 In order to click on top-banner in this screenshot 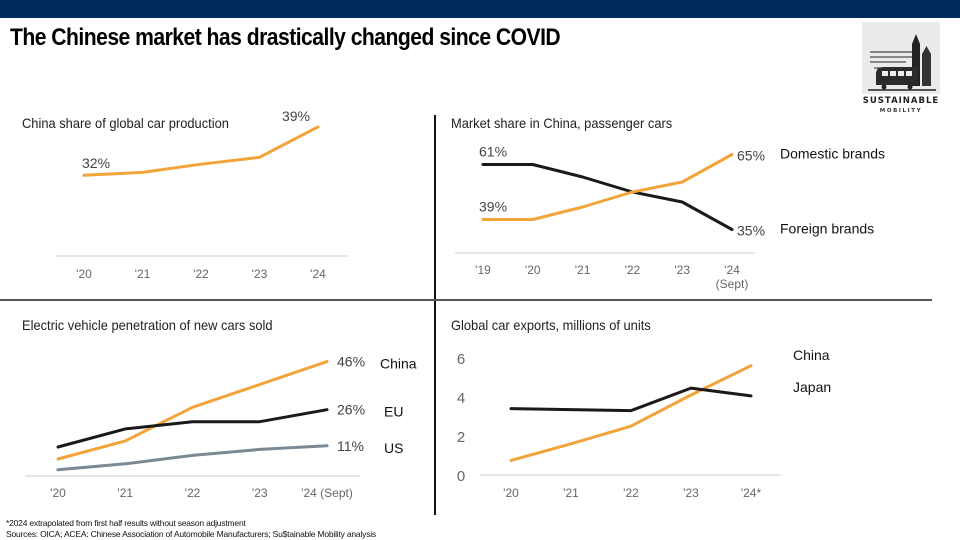, I will do `click(480, 9)`.